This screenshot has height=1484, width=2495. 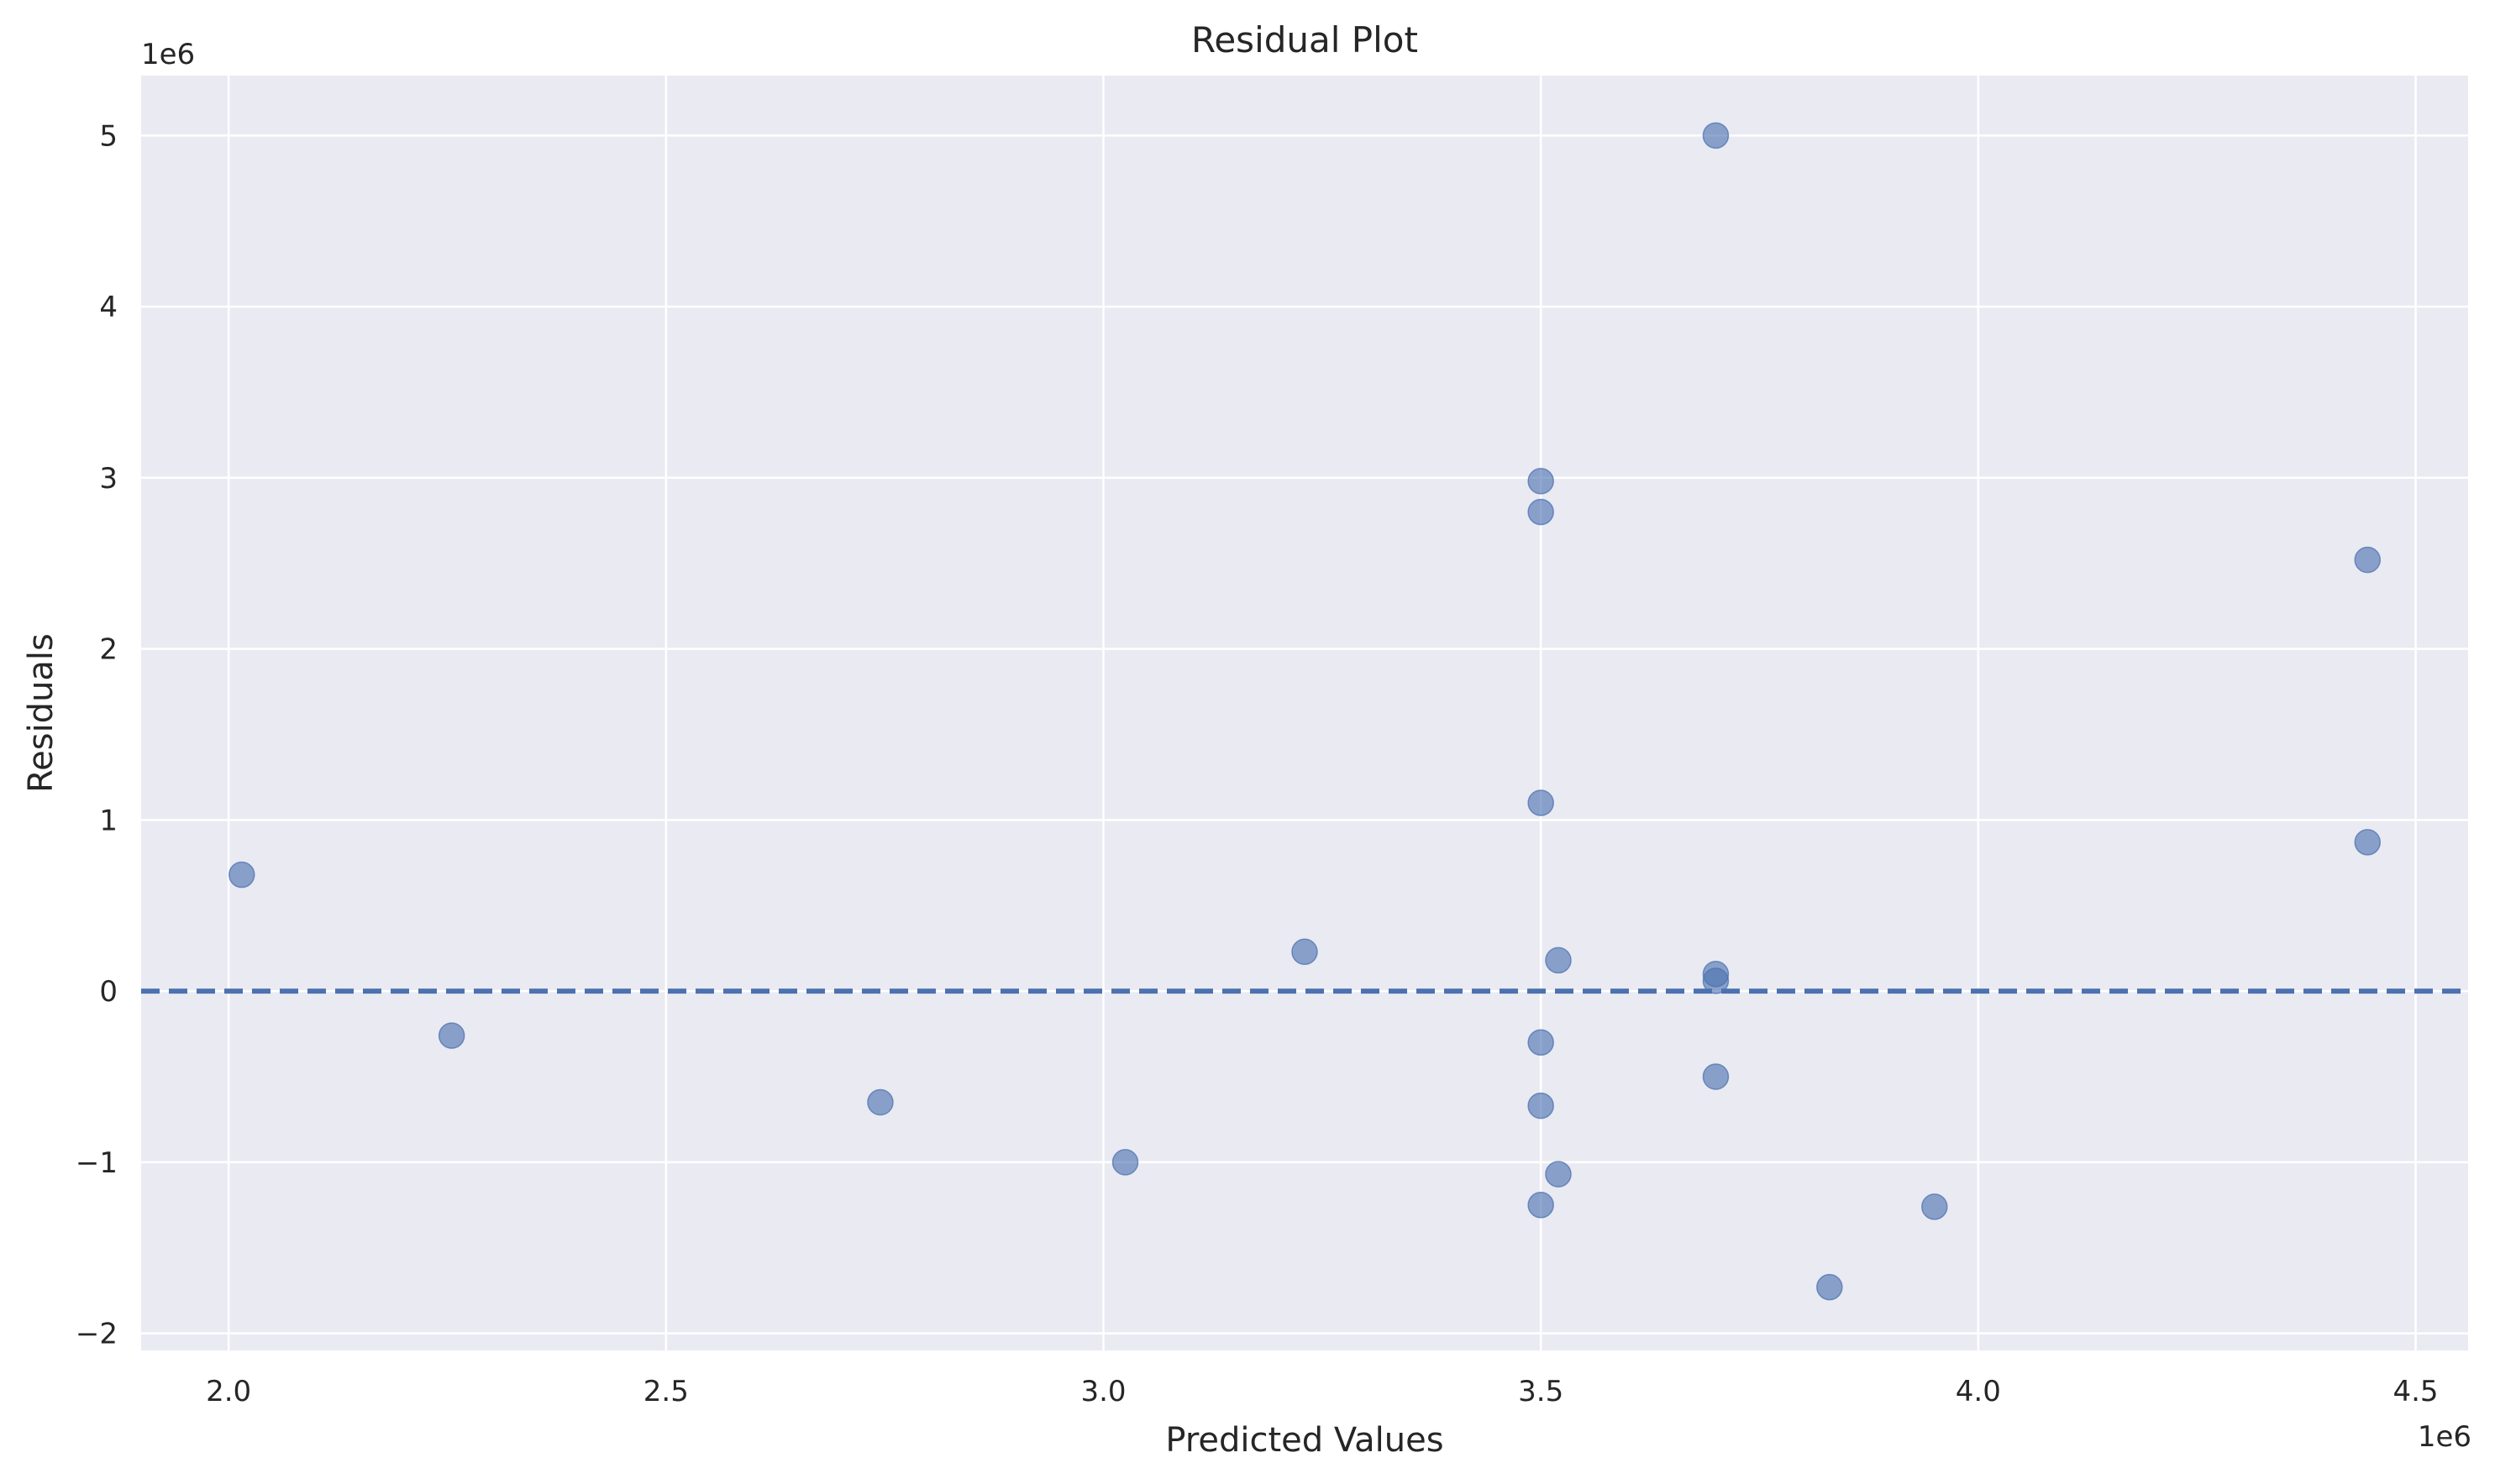 I want to click on y-tick-label: 5, so click(x=108, y=136).